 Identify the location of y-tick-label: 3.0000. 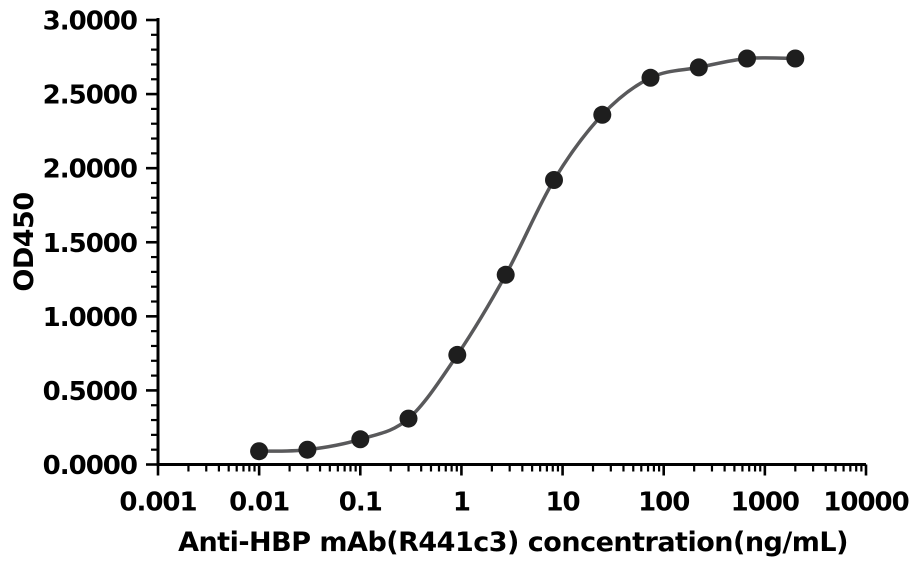
(90, 22).